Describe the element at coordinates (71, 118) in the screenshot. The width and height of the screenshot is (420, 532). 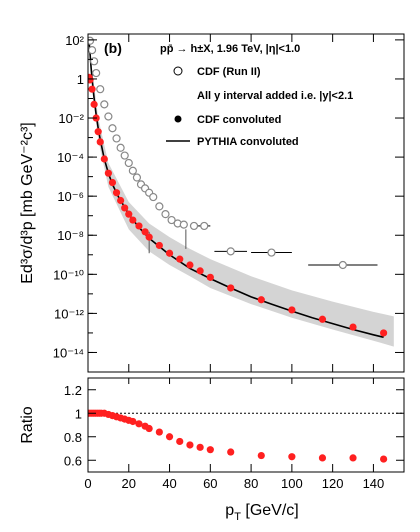
I see `y-tick-label-main: 10⁻²` at that location.